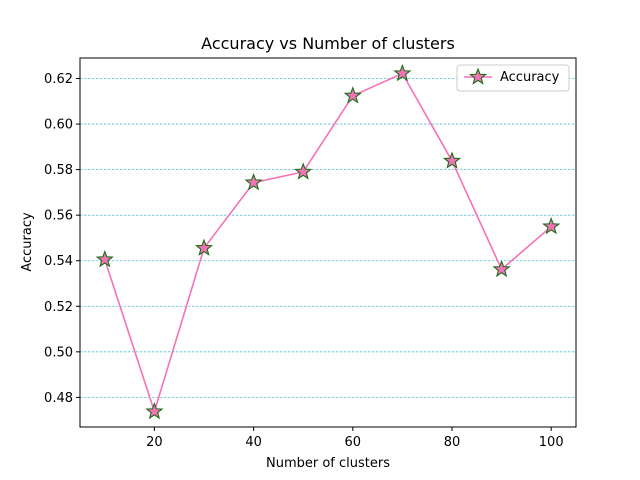 The image size is (640, 480). Describe the element at coordinates (353, 442) in the screenshot. I see `x-tick-label: 60` at that location.